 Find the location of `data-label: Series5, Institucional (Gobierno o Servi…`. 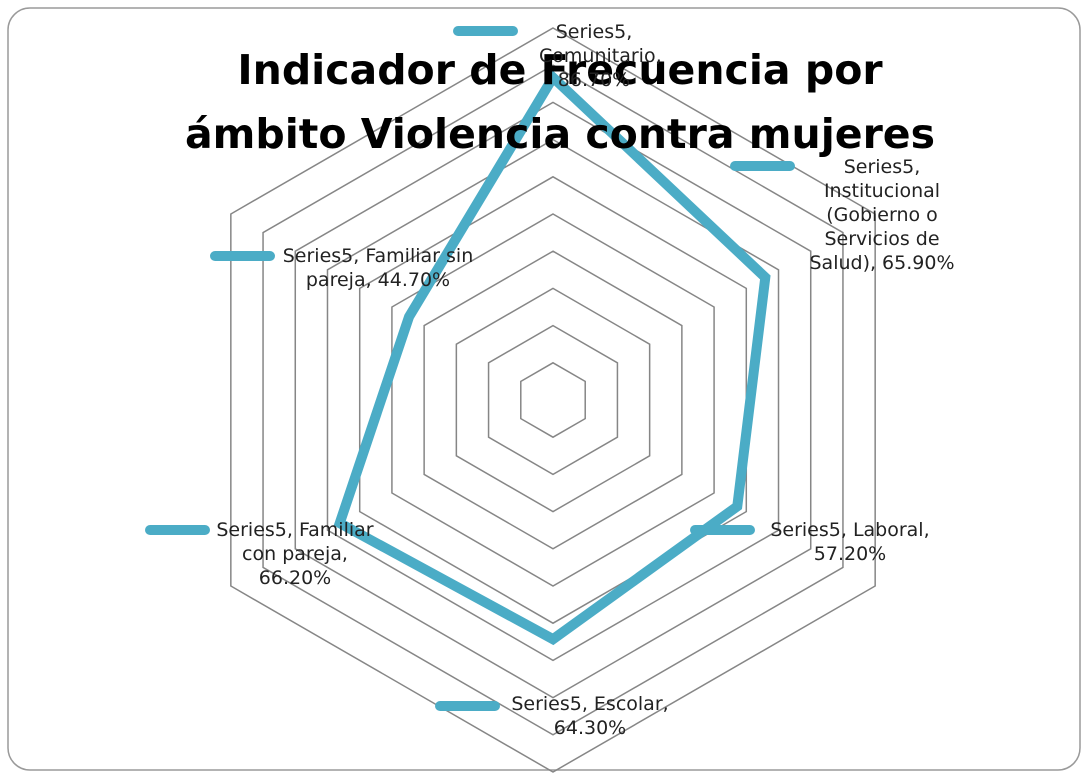

data-label: Series5, Institucional (Gobierno o Servi… is located at coordinates (882, 215).